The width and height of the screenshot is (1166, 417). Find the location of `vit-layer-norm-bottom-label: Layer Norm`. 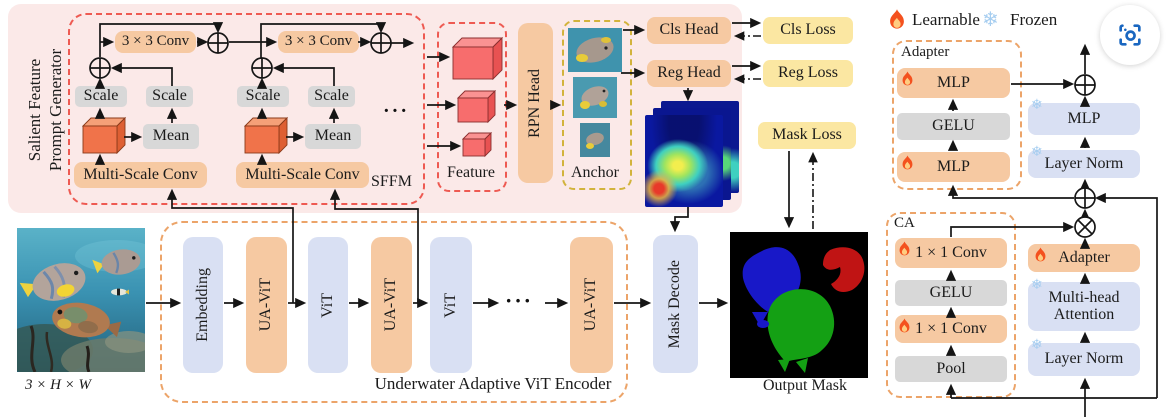

vit-layer-norm-bottom-label: Layer Norm is located at coordinates (1084, 359).